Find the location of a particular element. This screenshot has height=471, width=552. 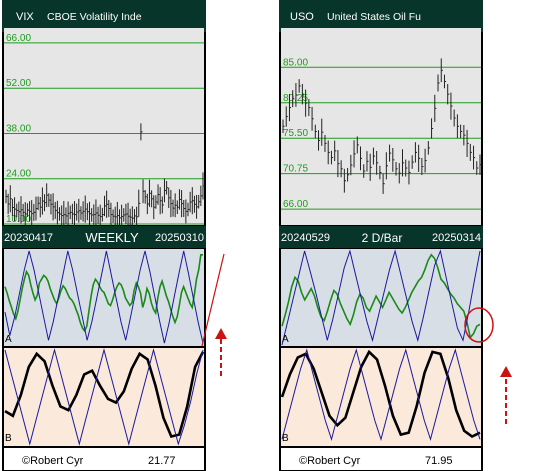

vix-period: WEEKLY is located at coordinates (112, 237).